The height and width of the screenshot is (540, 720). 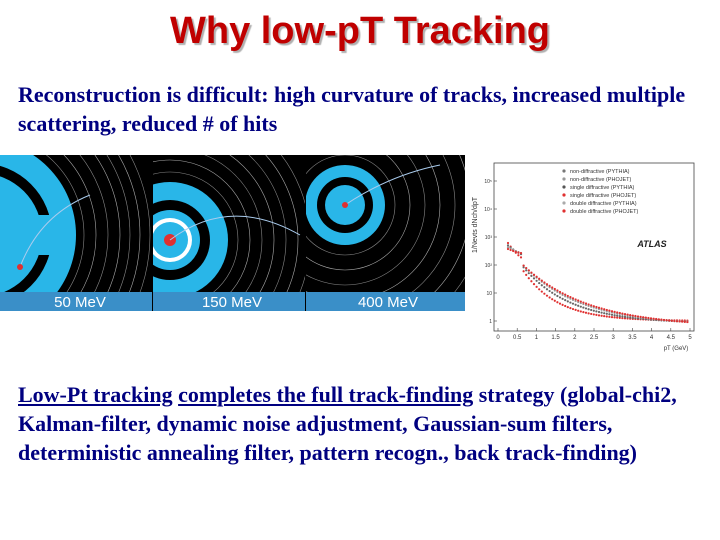 I want to click on x-tick-label: 1.5, so click(x=555, y=338).